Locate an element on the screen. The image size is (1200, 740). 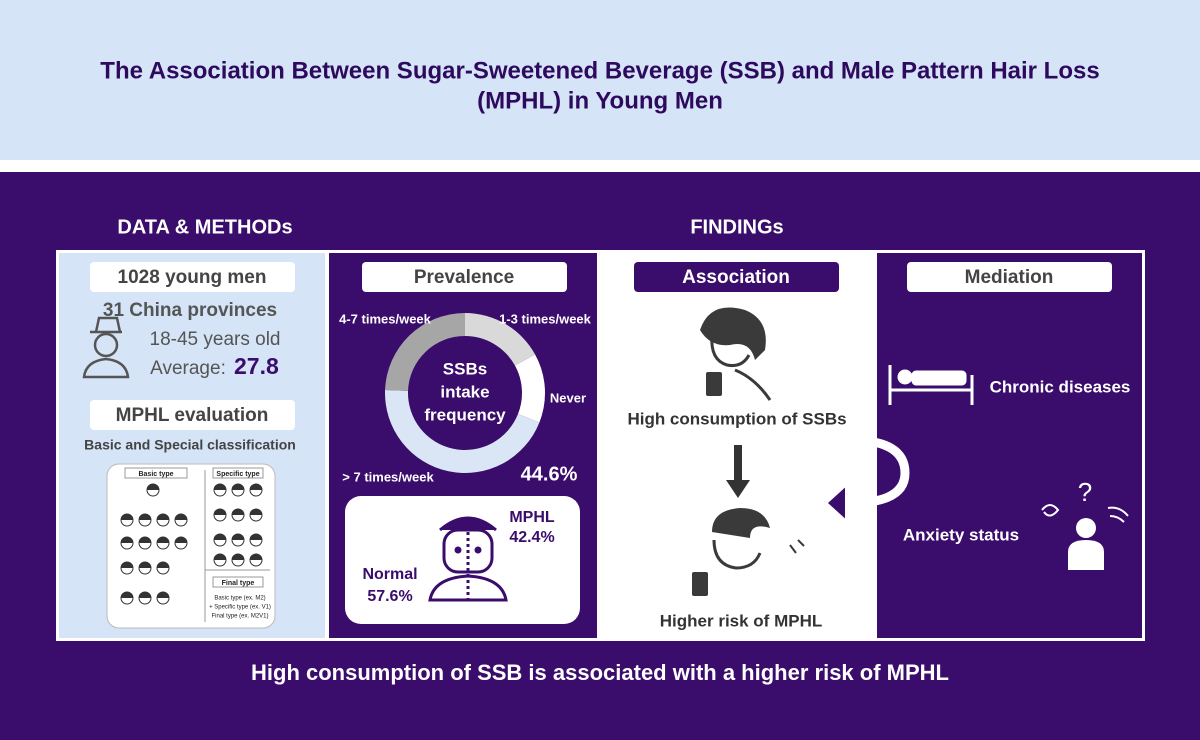
donut-center: intake is located at coordinates (464, 391).